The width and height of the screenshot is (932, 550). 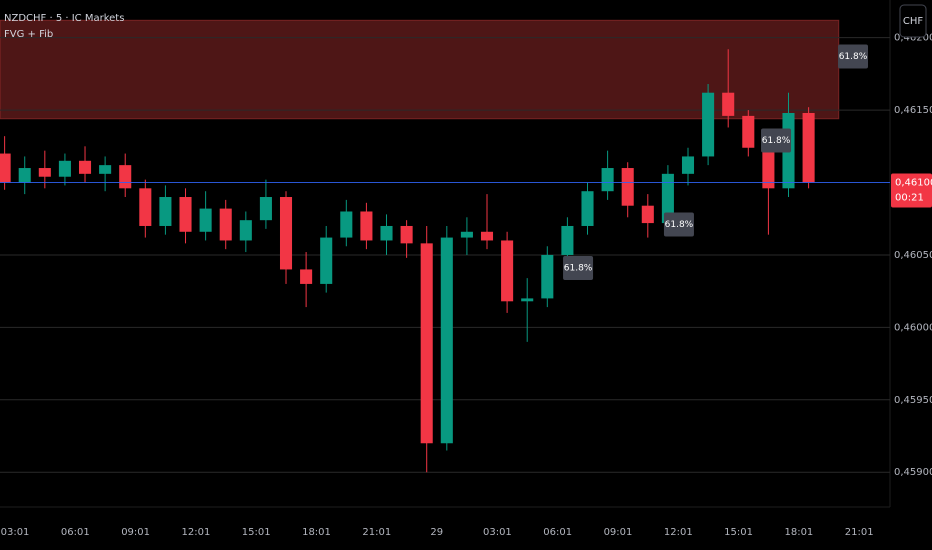 What do you see at coordinates (913, 472) in the screenshot?
I see `y-tick-label: 0,45900` at bounding box center [913, 472].